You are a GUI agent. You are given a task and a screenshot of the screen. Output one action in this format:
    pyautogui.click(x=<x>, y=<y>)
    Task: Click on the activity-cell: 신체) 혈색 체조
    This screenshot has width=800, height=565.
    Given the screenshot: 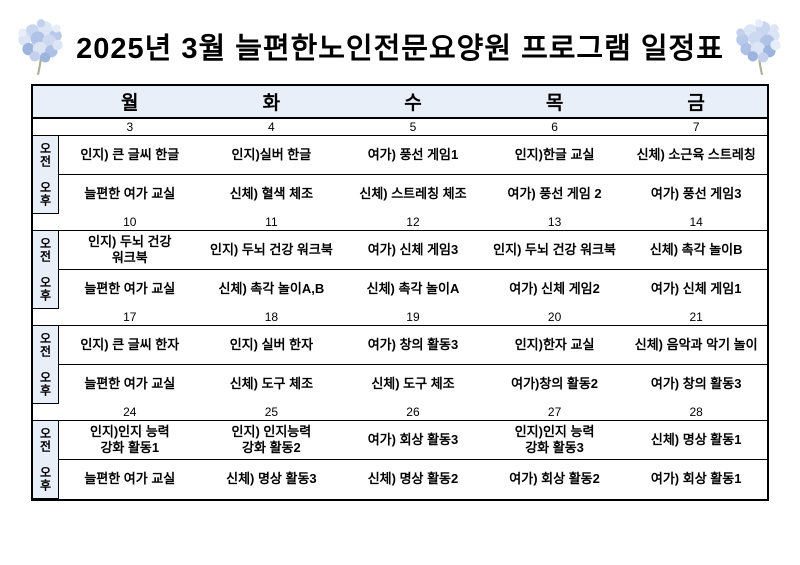 What is the action you would take?
    pyautogui.click(x=271, y=194)
    